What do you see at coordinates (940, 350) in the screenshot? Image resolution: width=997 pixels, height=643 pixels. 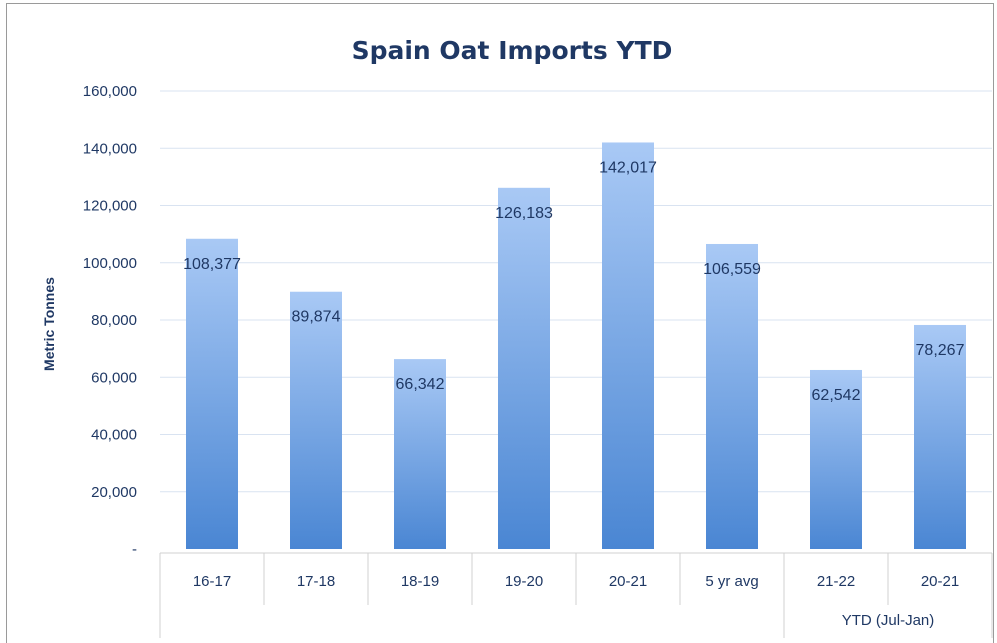 I see `data-label: 78,267` at bounding box center [940, 350].